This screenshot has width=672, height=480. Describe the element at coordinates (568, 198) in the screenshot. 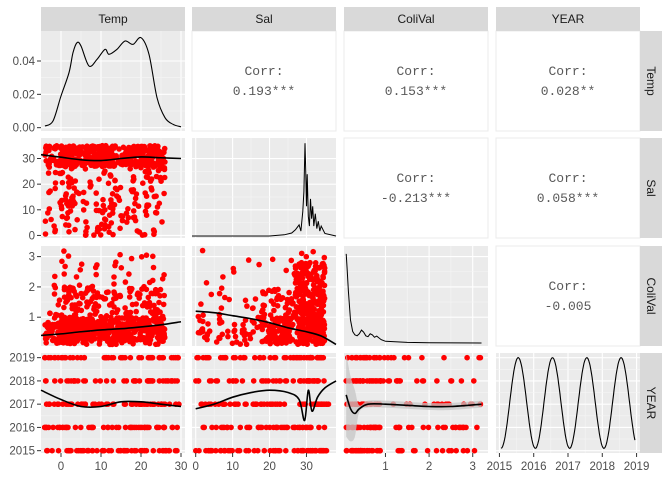

I see `corr-value-sal-year: 0.058***` at that location.